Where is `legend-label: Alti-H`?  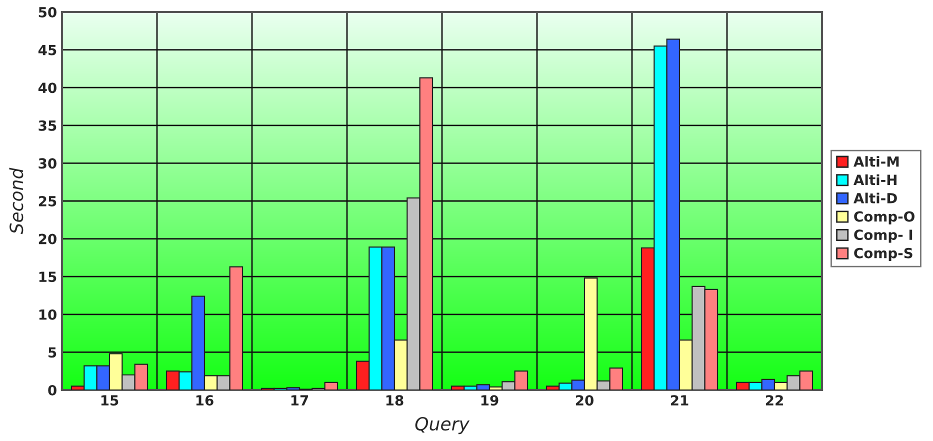
legend-label: Alti-H is located at coordinates (875, 179).